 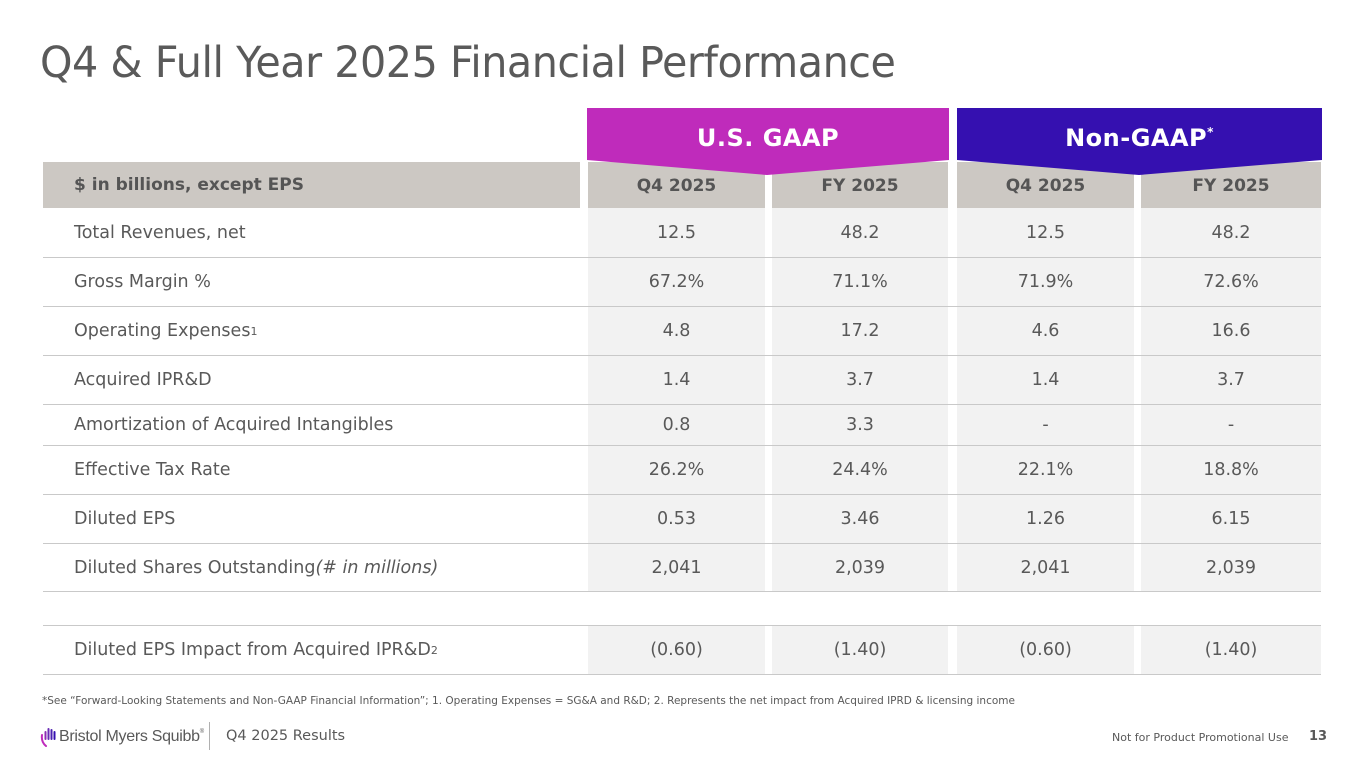 What do you see at coordinates (860, 567) in the screenshot?
I see `cell-gaap-fy: 2,039` at bounding box center [860, 567].